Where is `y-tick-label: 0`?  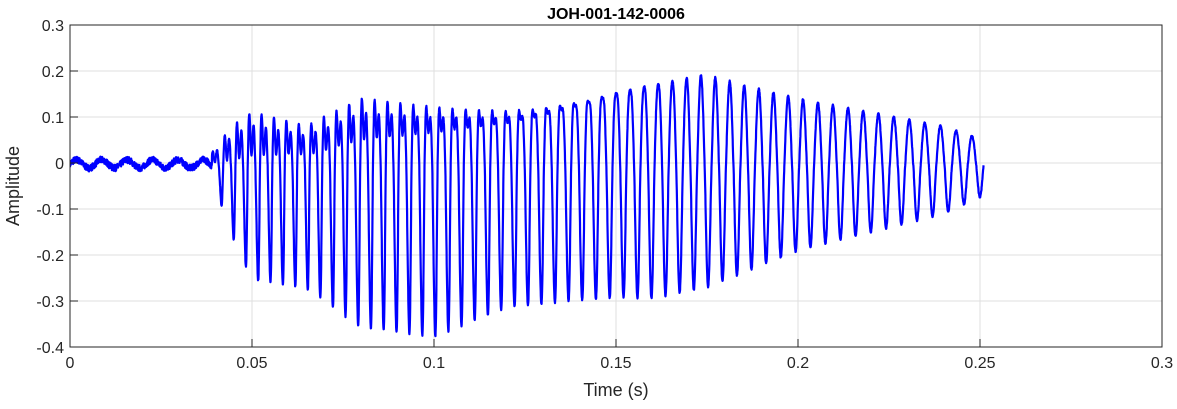
y-tick-label: 0 is located at coordinates (59, 164).